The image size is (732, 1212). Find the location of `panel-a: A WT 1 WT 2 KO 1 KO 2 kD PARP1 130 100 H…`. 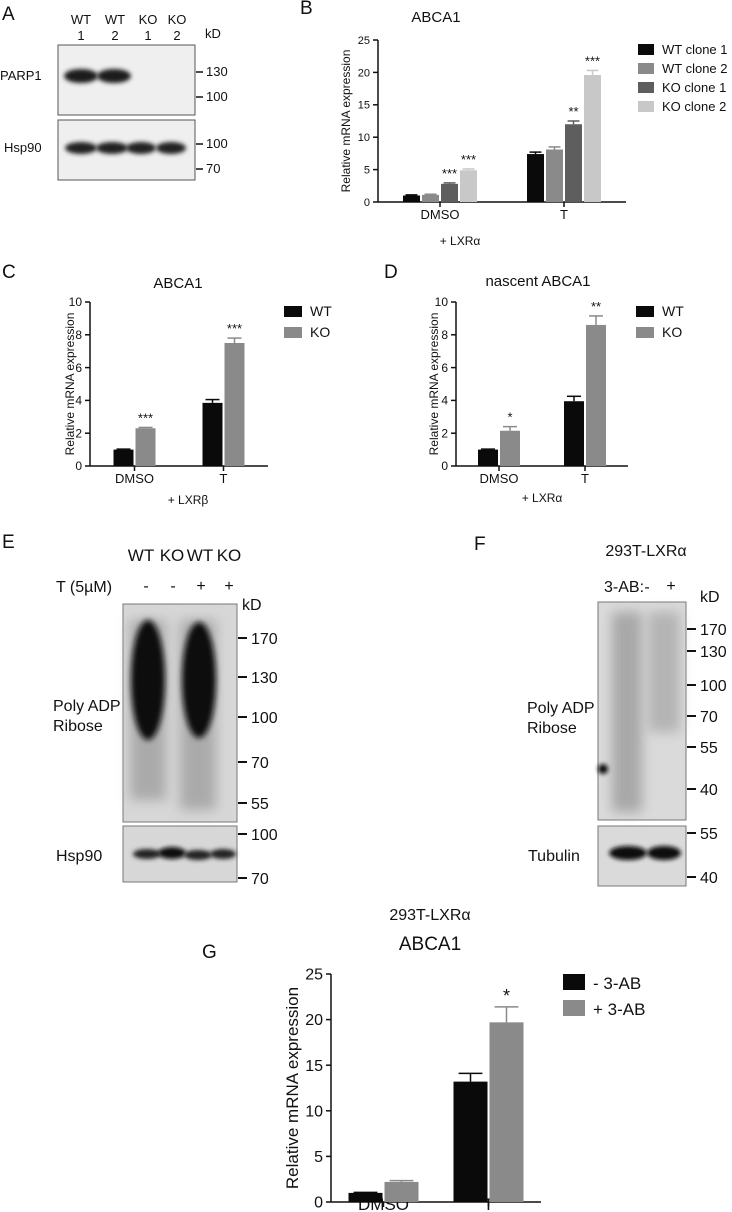

panel-a: A WT 1 WT 2 KO 1 KO 2 kD PARP1 130 100 H… is located at coordinates (114, 92).